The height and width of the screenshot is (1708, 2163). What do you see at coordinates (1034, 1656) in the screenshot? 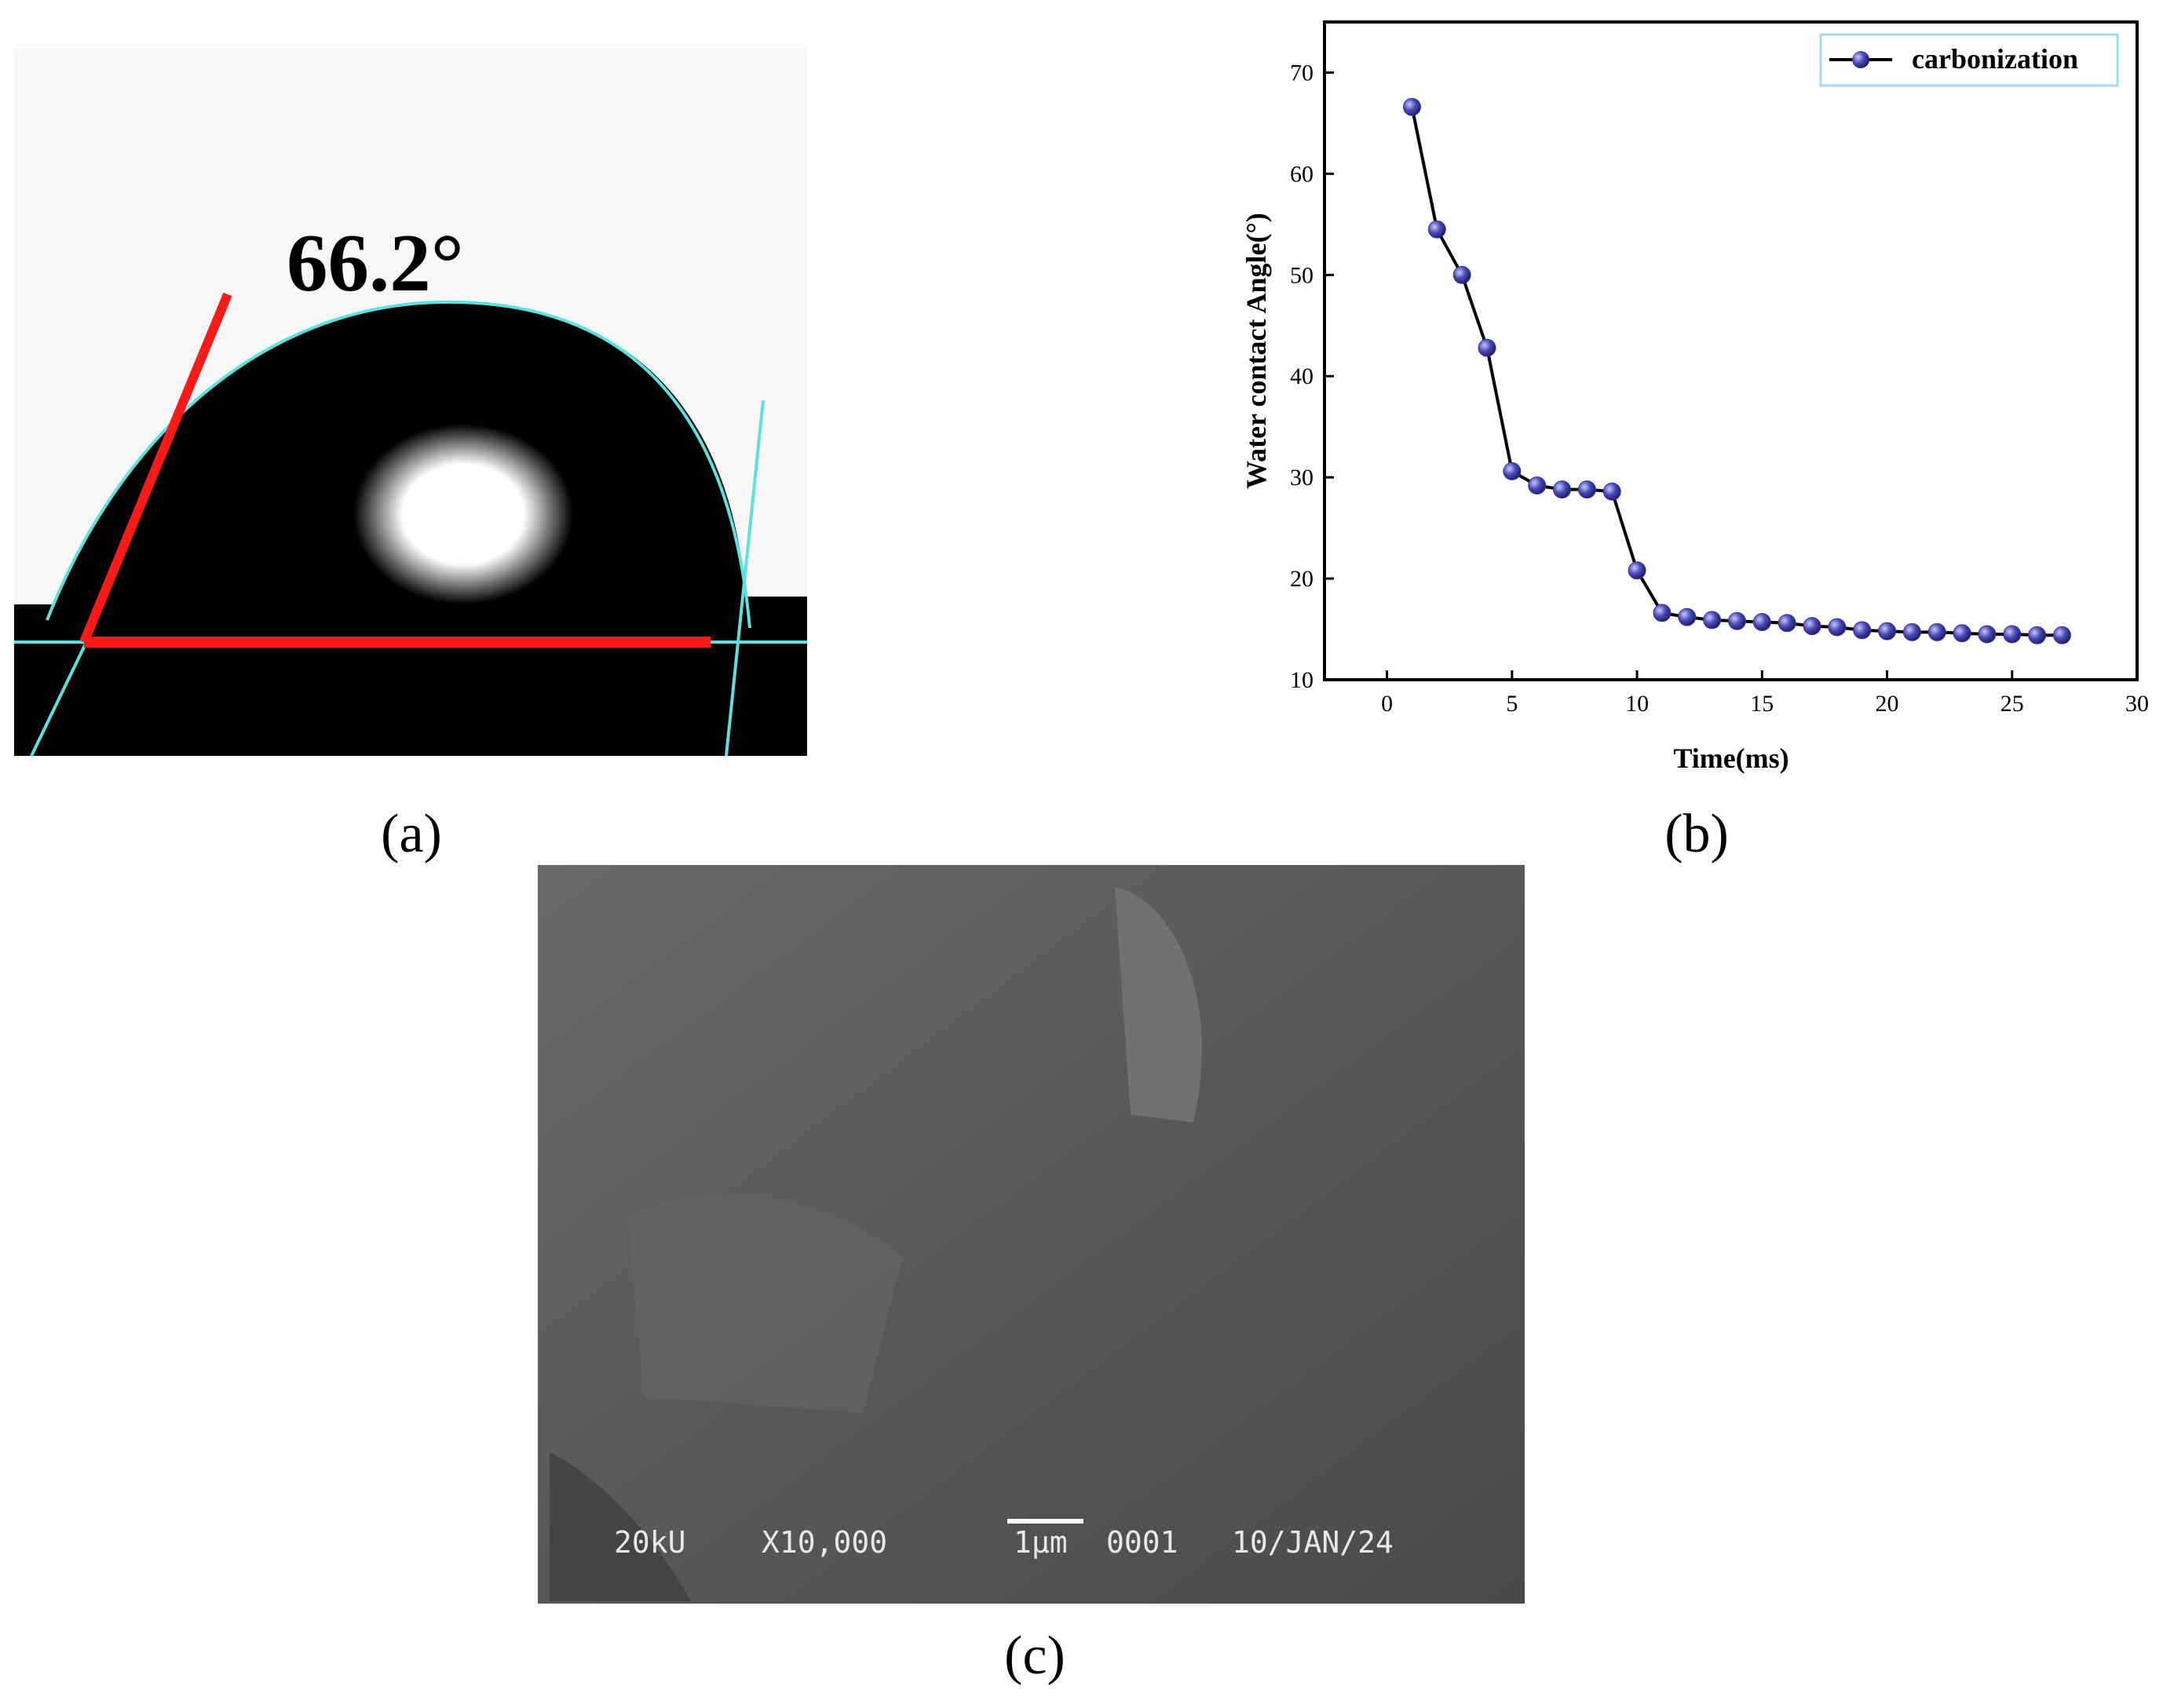
I see `panel-label: (c)` at bounding box center [1034, 1656].